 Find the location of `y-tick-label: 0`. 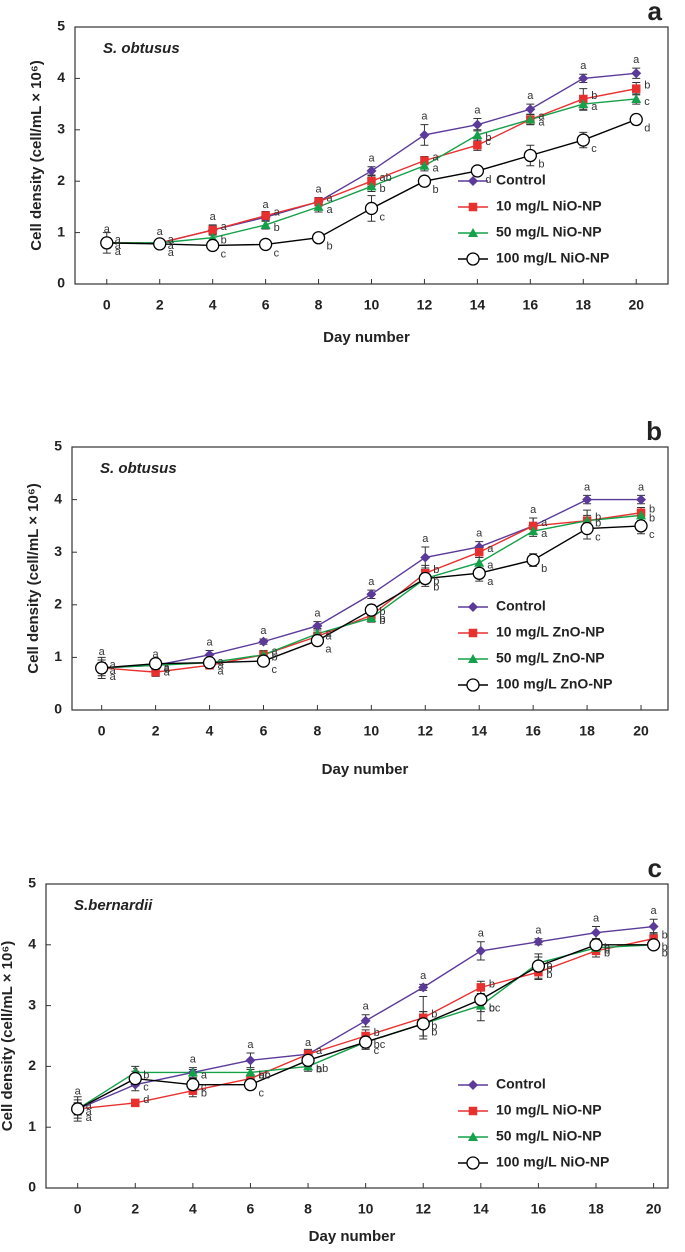

y-tick-label: 0 is located at coordinates (61, 283).